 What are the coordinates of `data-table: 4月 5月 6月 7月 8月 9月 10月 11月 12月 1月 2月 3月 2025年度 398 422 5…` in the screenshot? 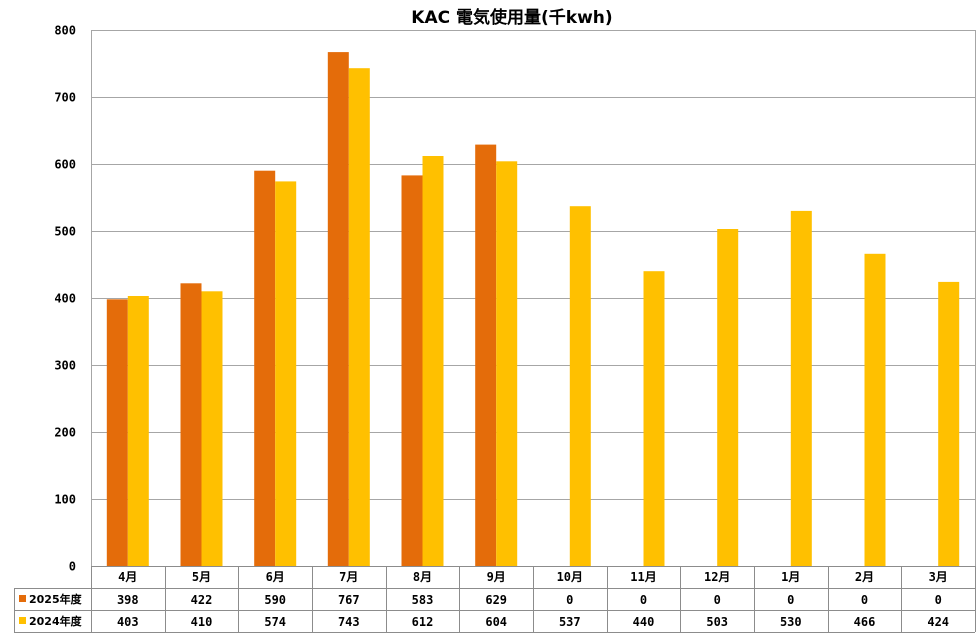 It's located at (495, 599).